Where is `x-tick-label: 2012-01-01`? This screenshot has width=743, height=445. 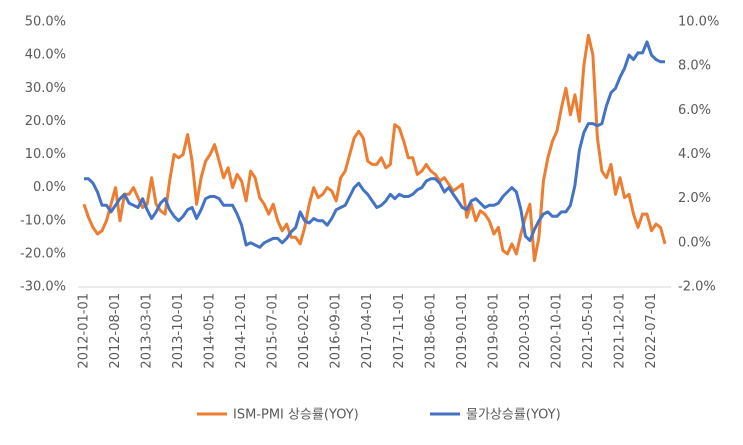
x-tick-label: 2012-01-01 is located at coordinates (84, 331).